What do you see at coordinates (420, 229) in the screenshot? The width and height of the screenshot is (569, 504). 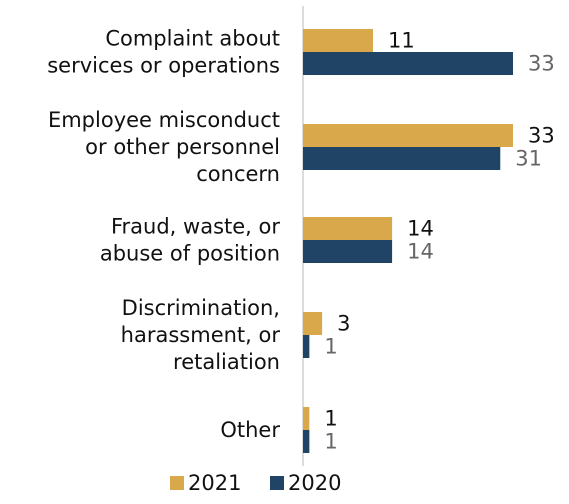 I see `value-label-2021: 14` at bounding box center [420, 229].